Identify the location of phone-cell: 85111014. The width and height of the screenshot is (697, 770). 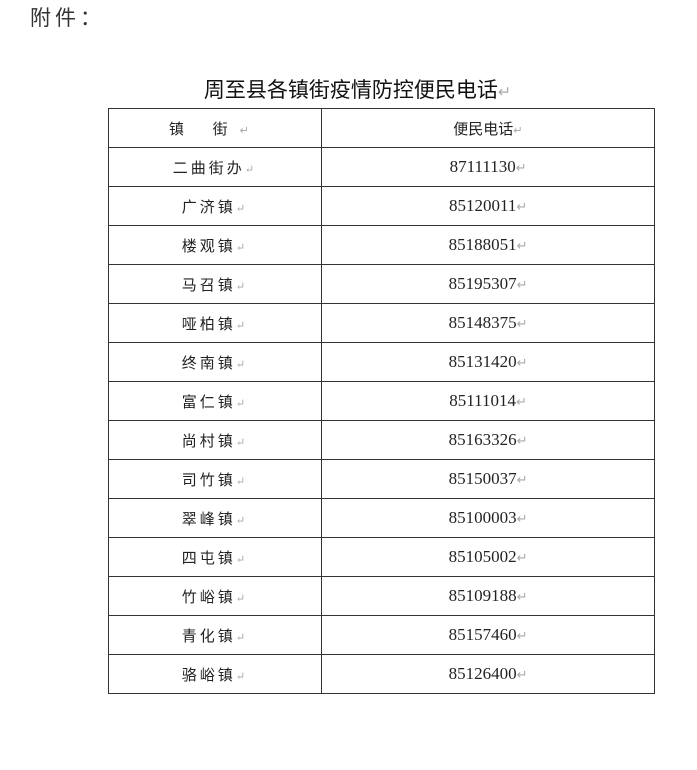
(488, 401).